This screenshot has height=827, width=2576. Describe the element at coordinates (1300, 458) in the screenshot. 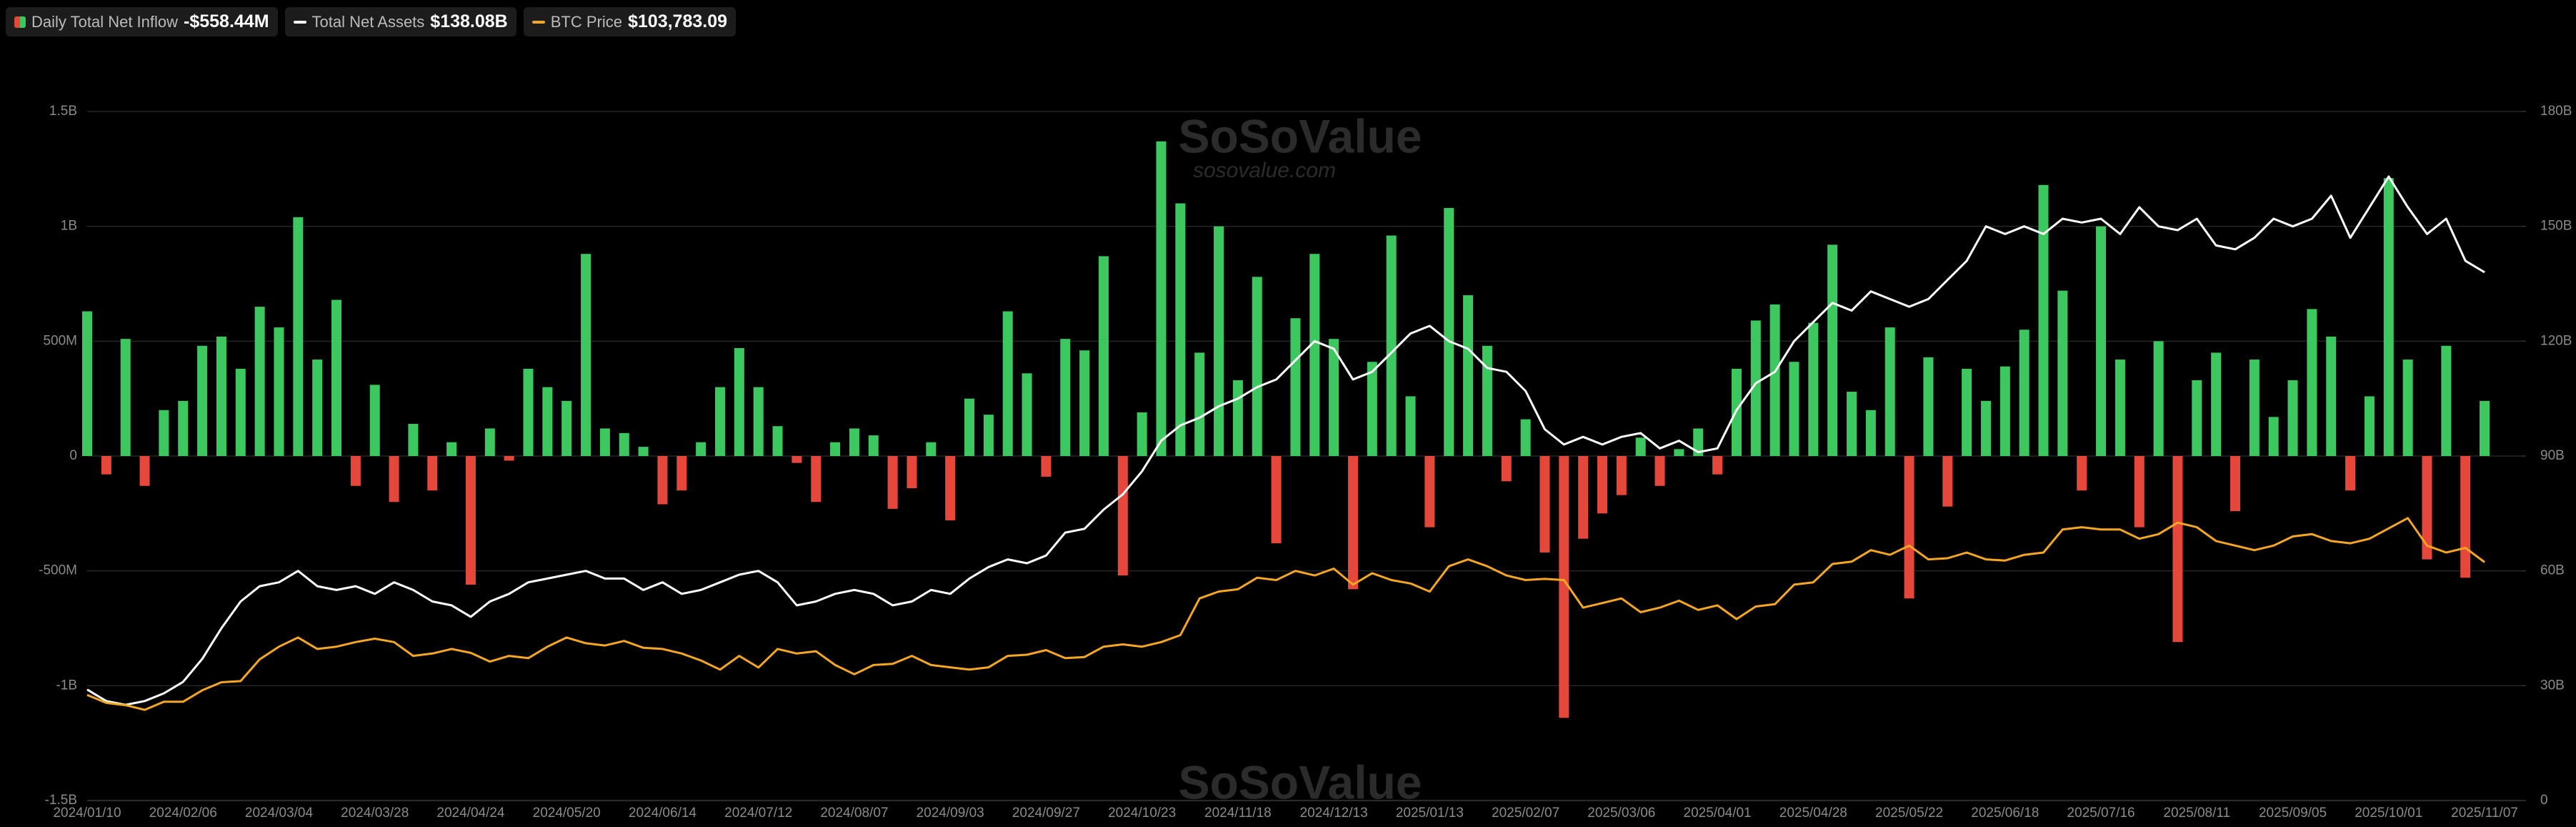

I see `watermark: SoSoValue sosovalue.com SoSoValue` at that location.